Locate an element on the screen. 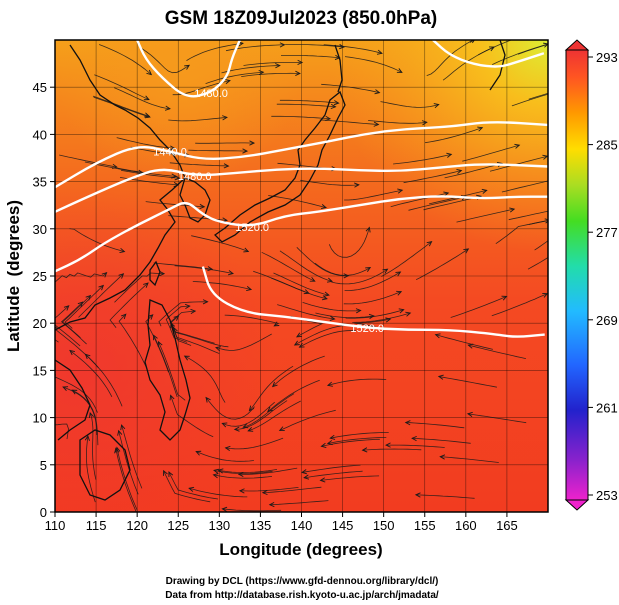 Image resolution: width=619 pixels, height=605 pixels. colorbar-bottom-arrow is located at coordinates (577, 505).